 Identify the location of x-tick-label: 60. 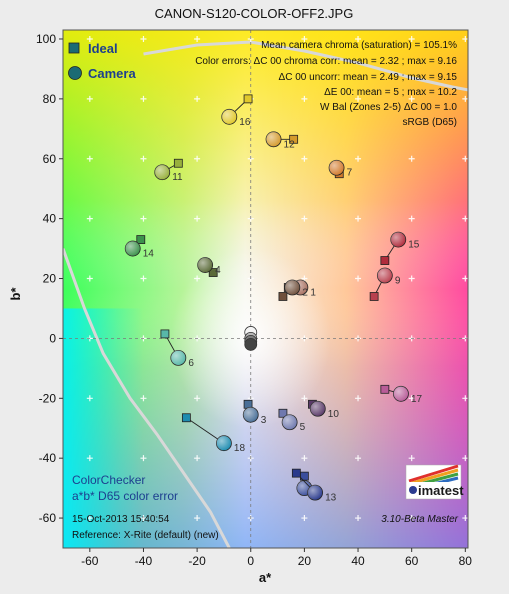
(412, 561).